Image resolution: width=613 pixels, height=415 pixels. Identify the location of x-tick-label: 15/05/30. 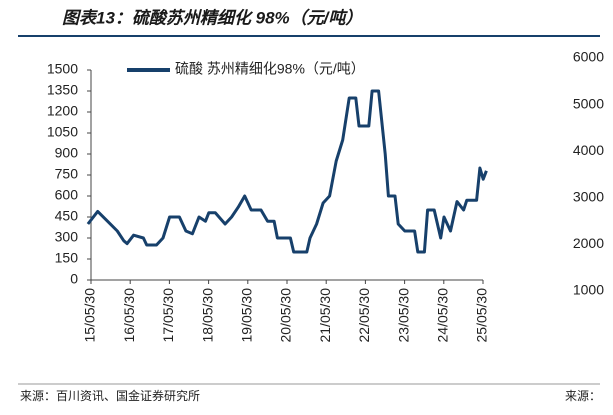
(90, 315).